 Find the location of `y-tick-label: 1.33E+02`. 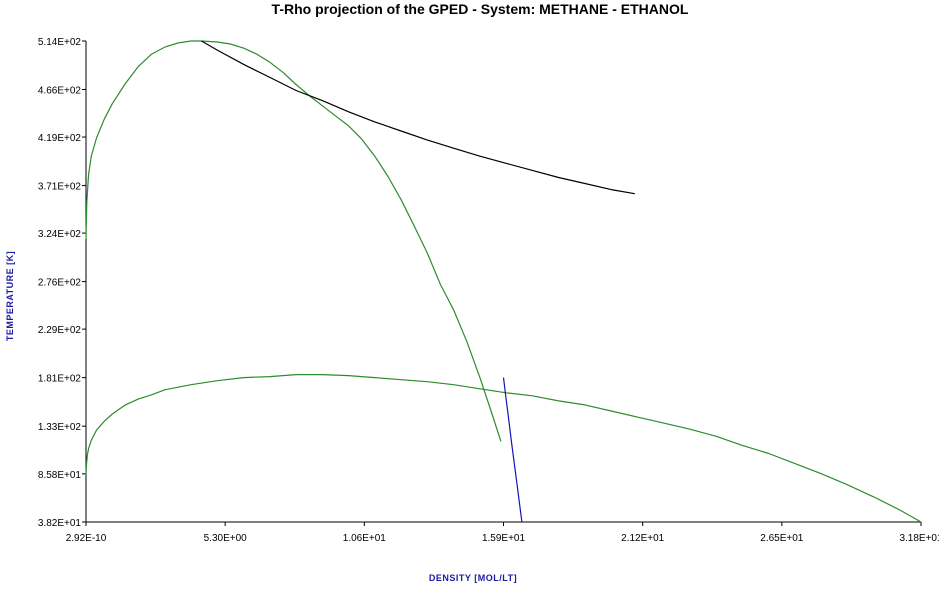

y-tick-label: 1.33E+02 is located at coordinates (60, 427).